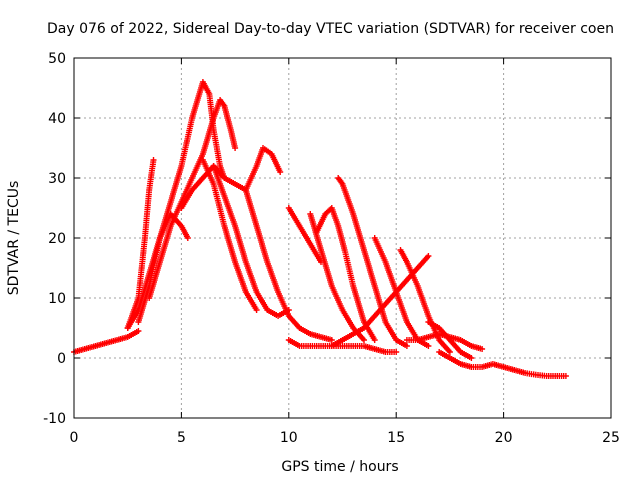  What do you see at coordinates (611, 438) in the screenshot?
I see `x-tick-label: 25` at bounding box center [611, 438].